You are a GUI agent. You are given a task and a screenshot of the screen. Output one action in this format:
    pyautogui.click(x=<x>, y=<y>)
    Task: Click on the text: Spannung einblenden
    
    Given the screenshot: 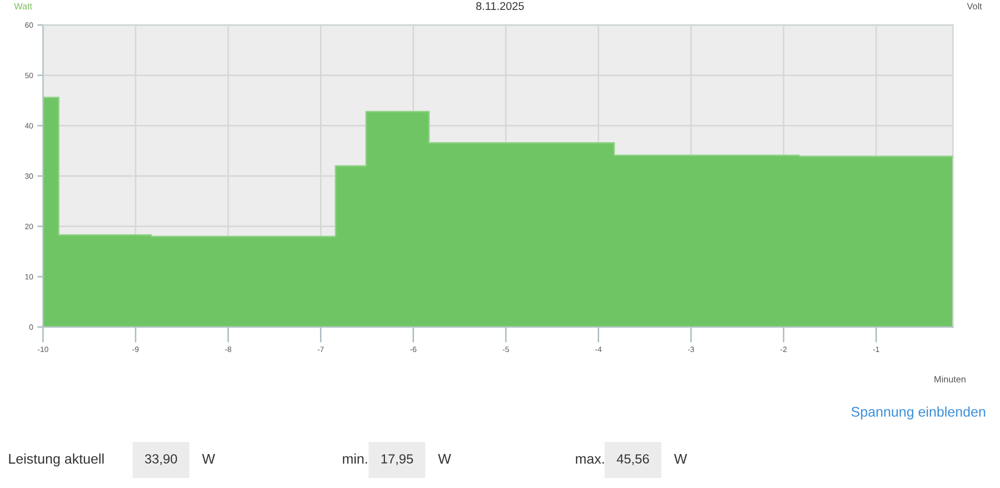 What is the action you would take?
    pyautogui.click(x=918, y=413)
    